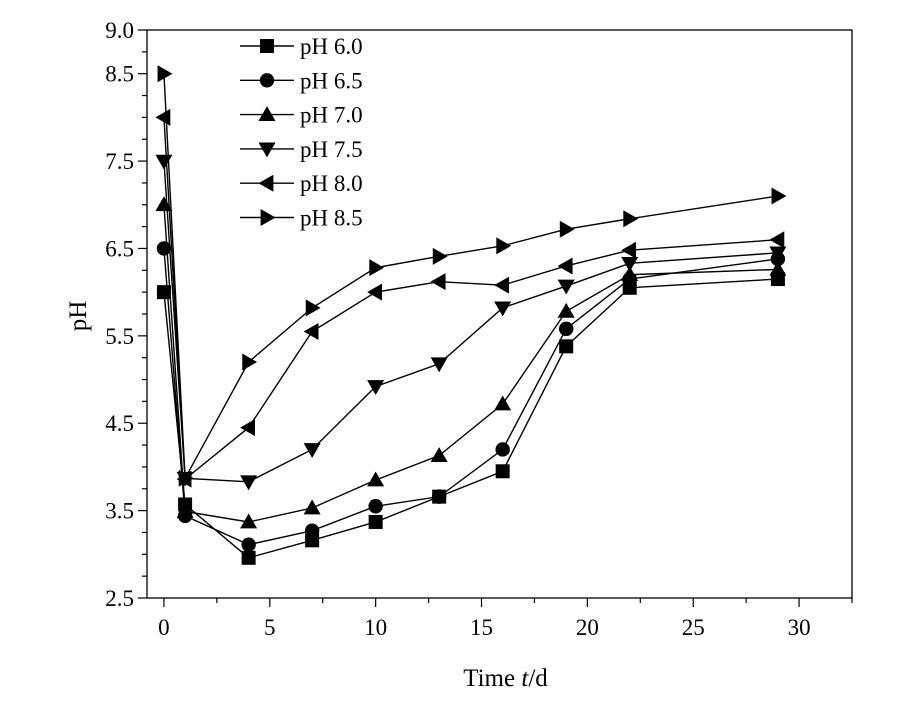 Image resolution: width=911 pixels, height=713 pixels. What do you see at coordinates (78, 316) in the screenshot?
I see `y-axis-title: pH` at bounding box center [78, 316].